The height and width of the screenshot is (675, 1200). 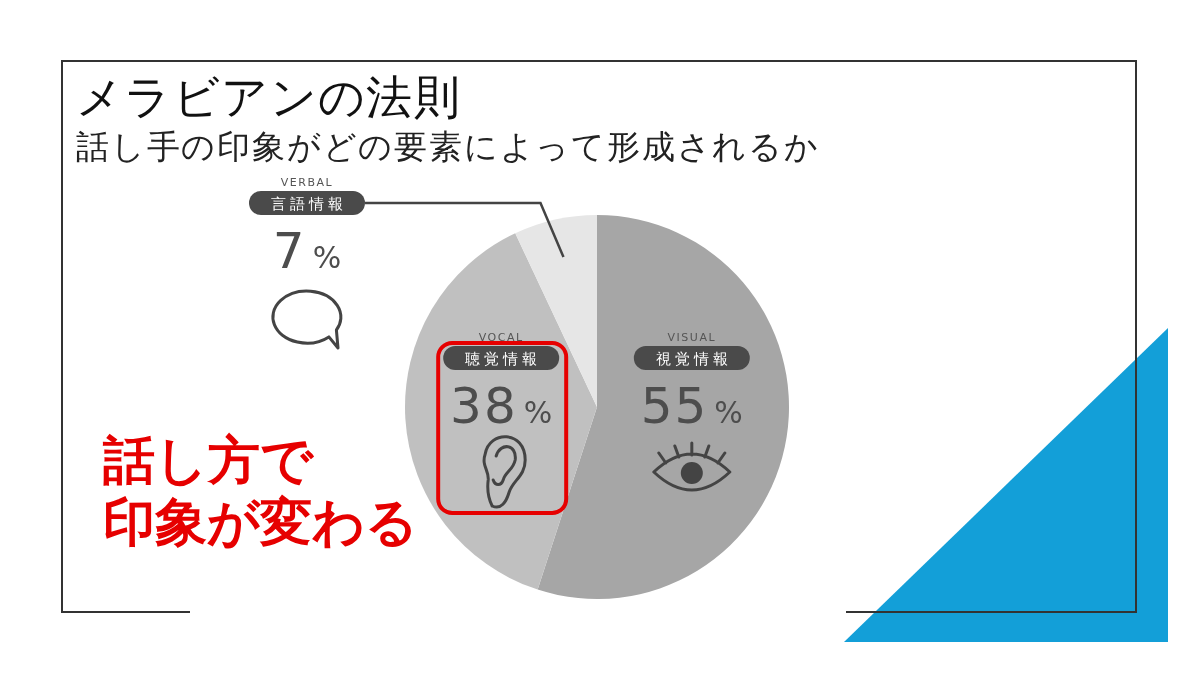 What do you see at coordinates (503, 358) in the screenshot?
I see `slice-label: 聴覚情報` at bounding box center [503, 358].